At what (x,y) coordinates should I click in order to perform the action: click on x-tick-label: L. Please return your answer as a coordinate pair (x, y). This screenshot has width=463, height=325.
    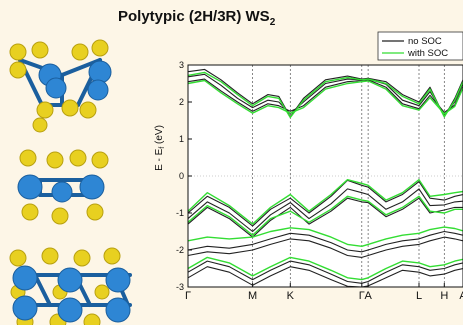
    Looking at the image, I should click on (419, 296).